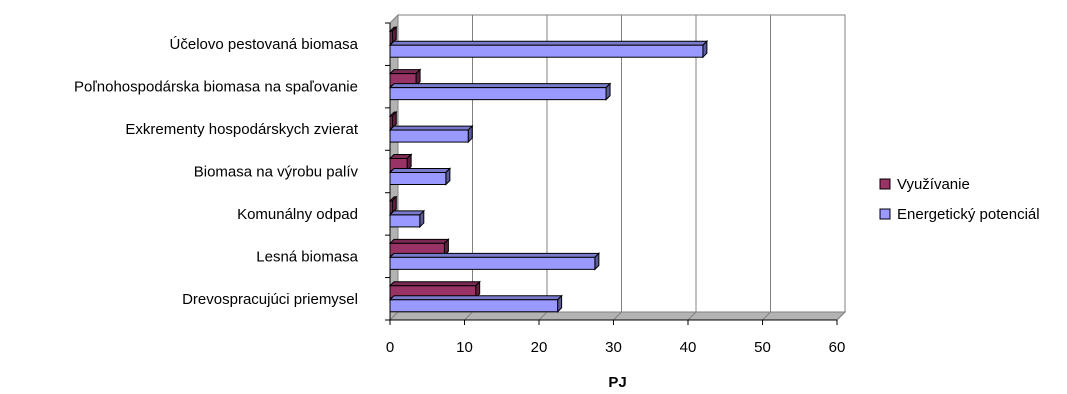 Image resolution: width=1067 pixels, height=394 pixels. I want to click on x-tick-label: 20, so click(539, 347).